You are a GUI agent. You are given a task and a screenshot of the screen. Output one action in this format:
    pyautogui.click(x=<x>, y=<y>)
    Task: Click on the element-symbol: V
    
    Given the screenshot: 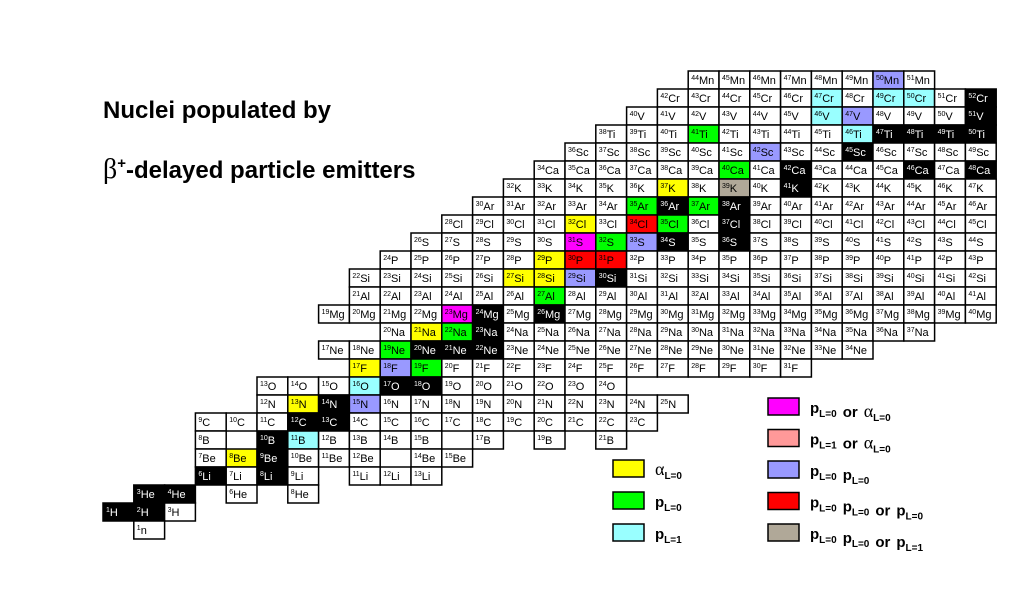 What is the action you would take?
    pyautogui.click(x=703, y=117)
    